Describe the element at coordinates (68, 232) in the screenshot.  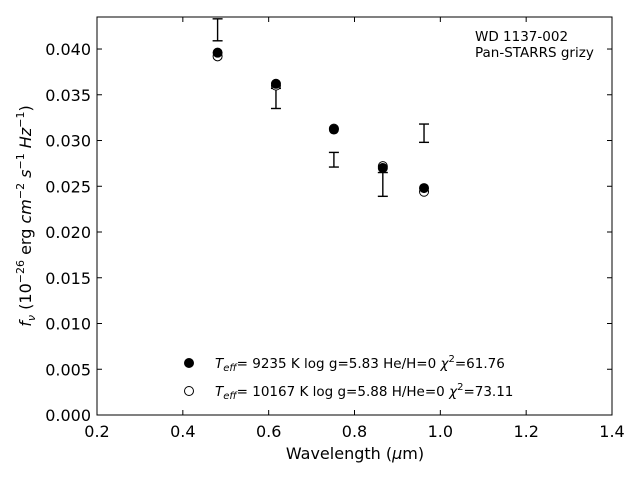
I see `y-tick-label: 0.020` at that location.